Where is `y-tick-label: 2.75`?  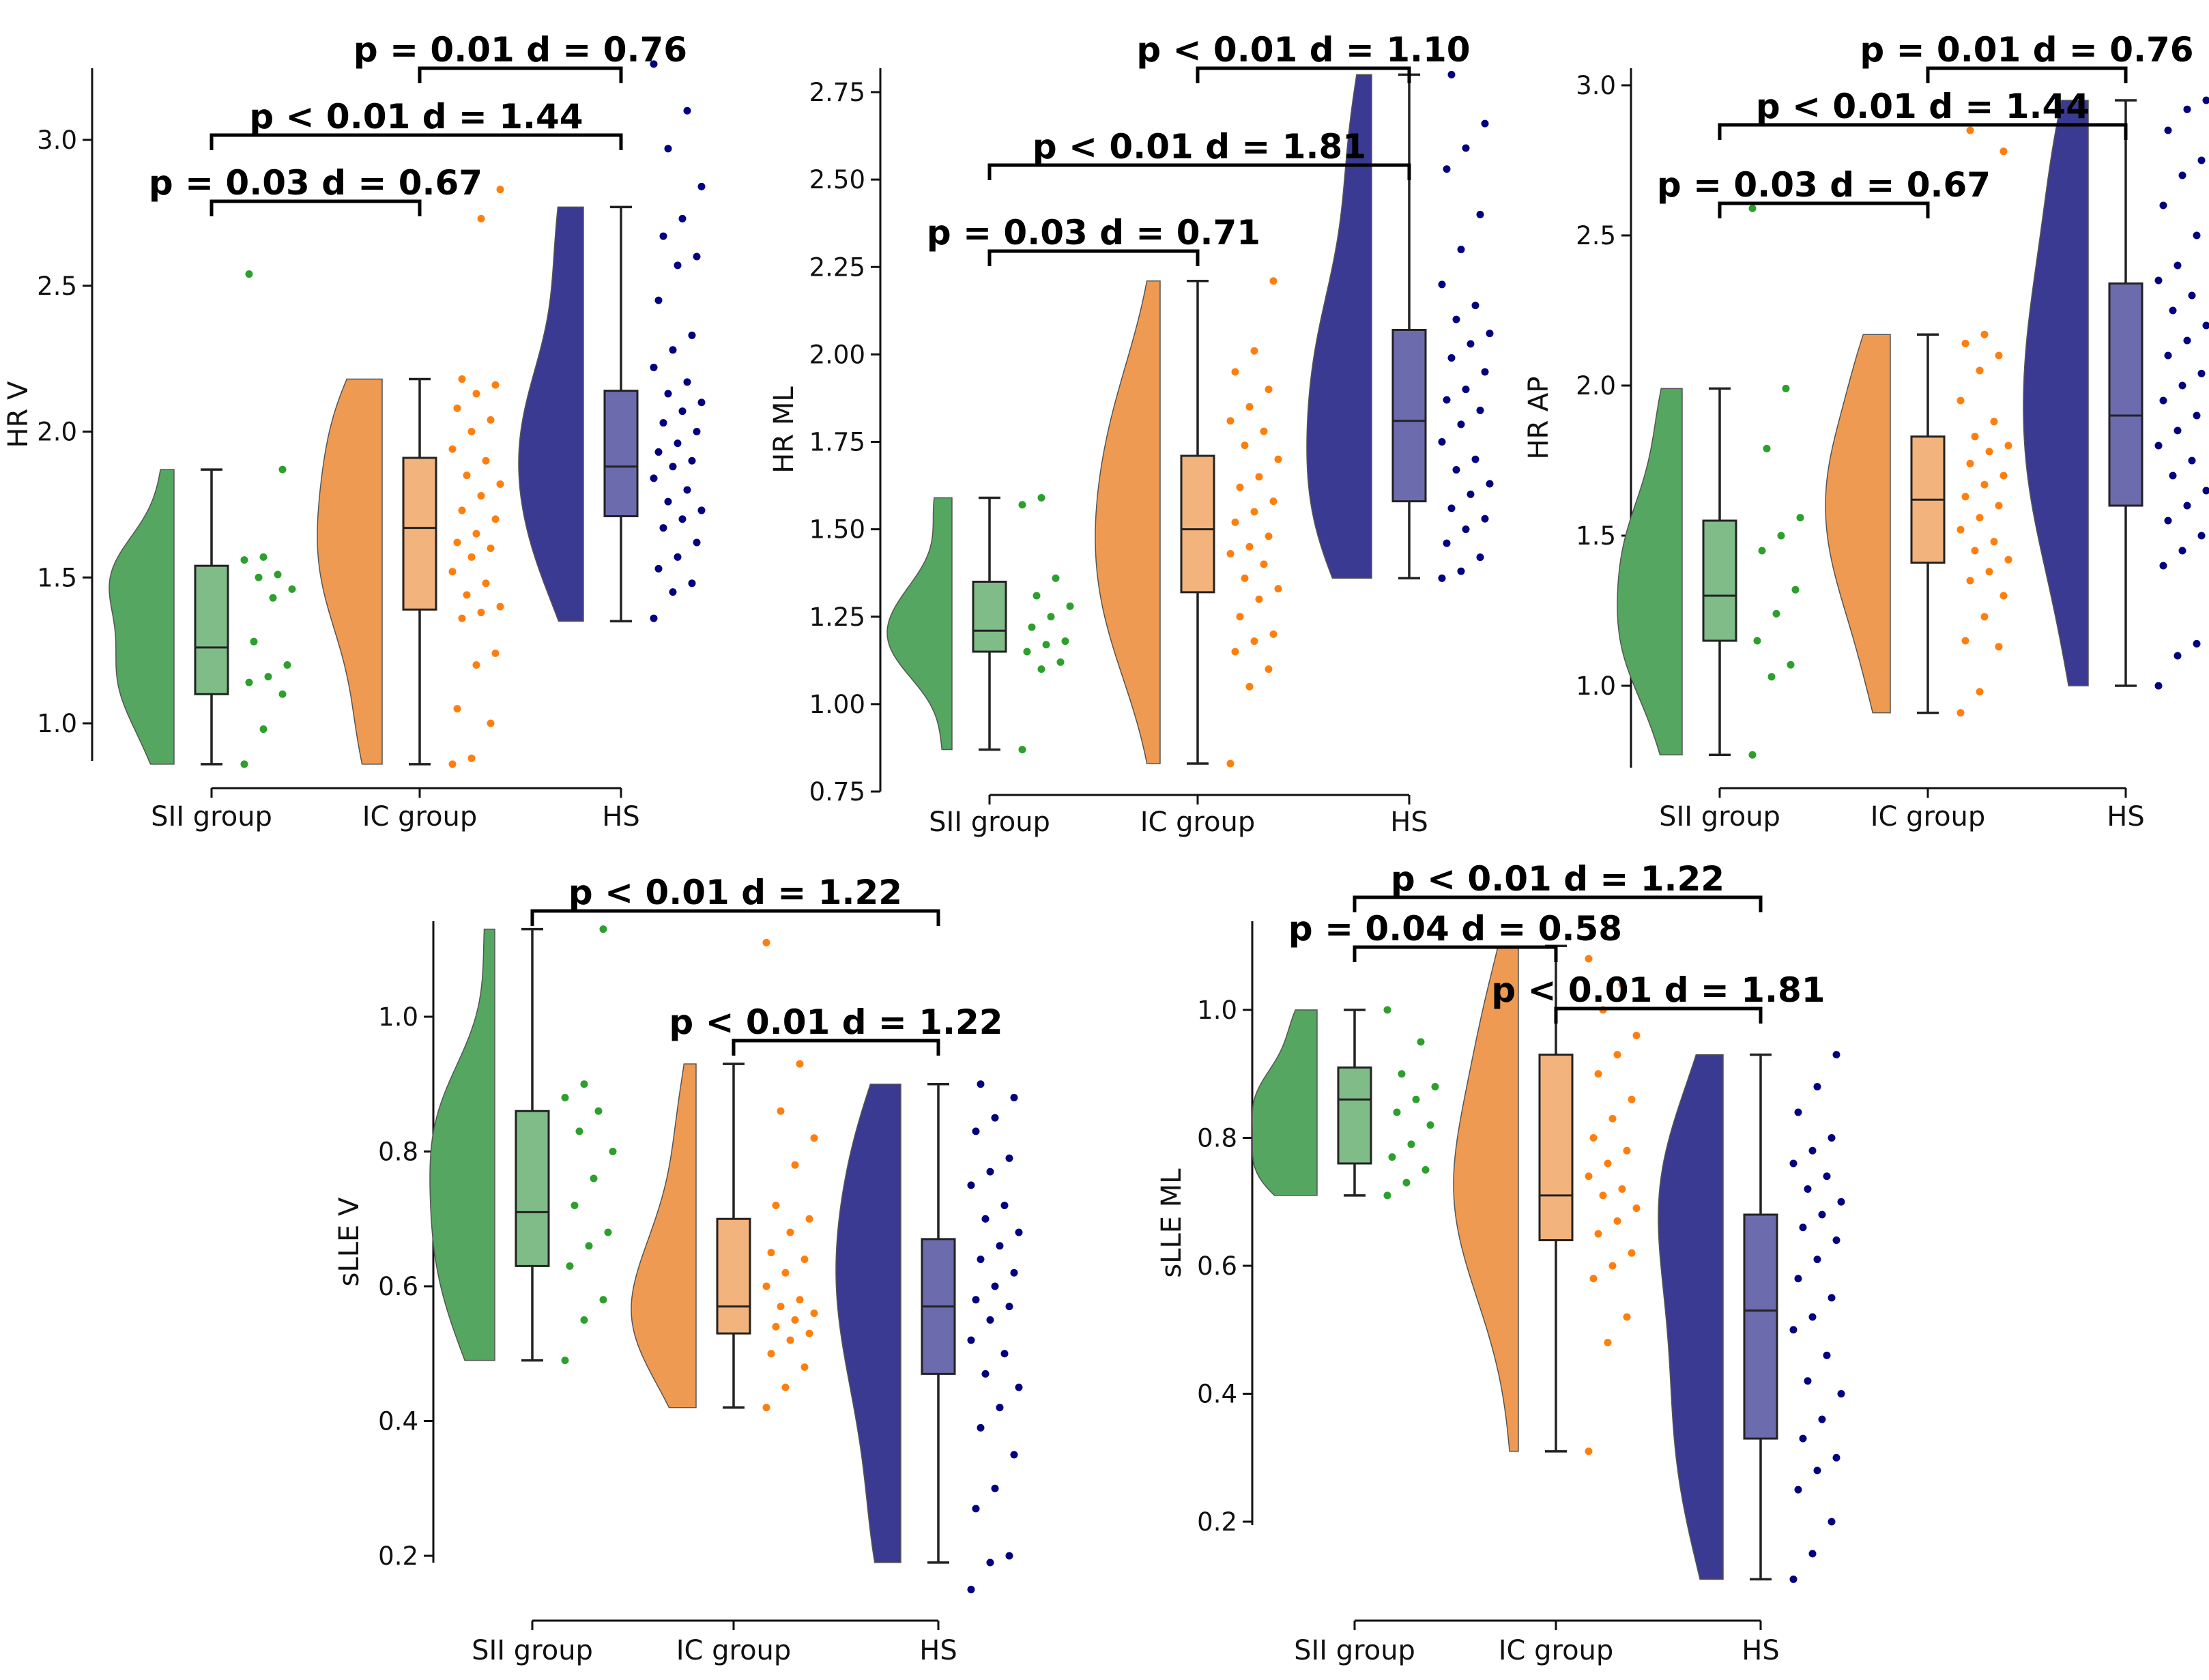
y-tick-label: 2.75 is located at coordinates (837, 93).